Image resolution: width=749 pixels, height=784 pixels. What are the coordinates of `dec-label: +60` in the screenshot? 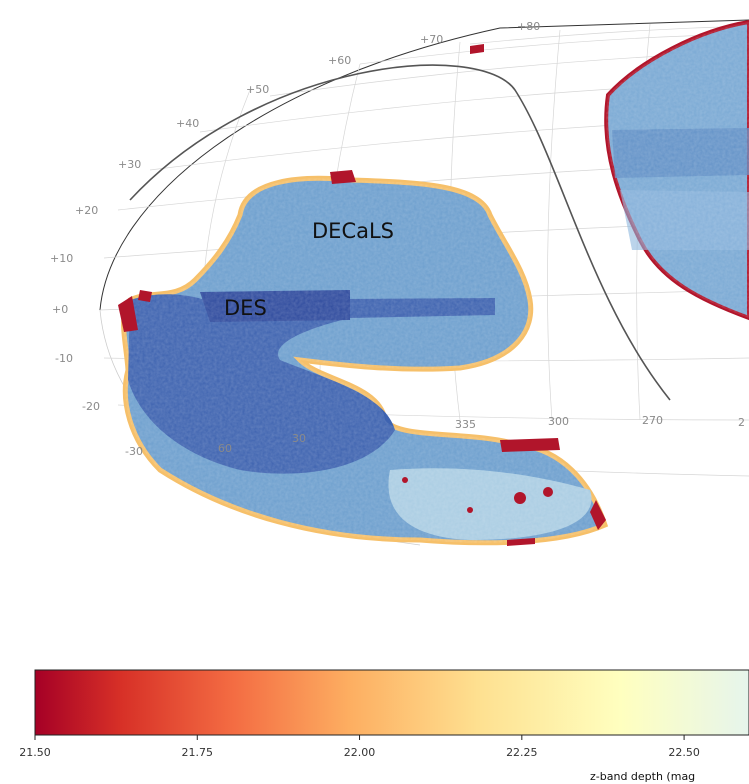 It's located at (339, 60).